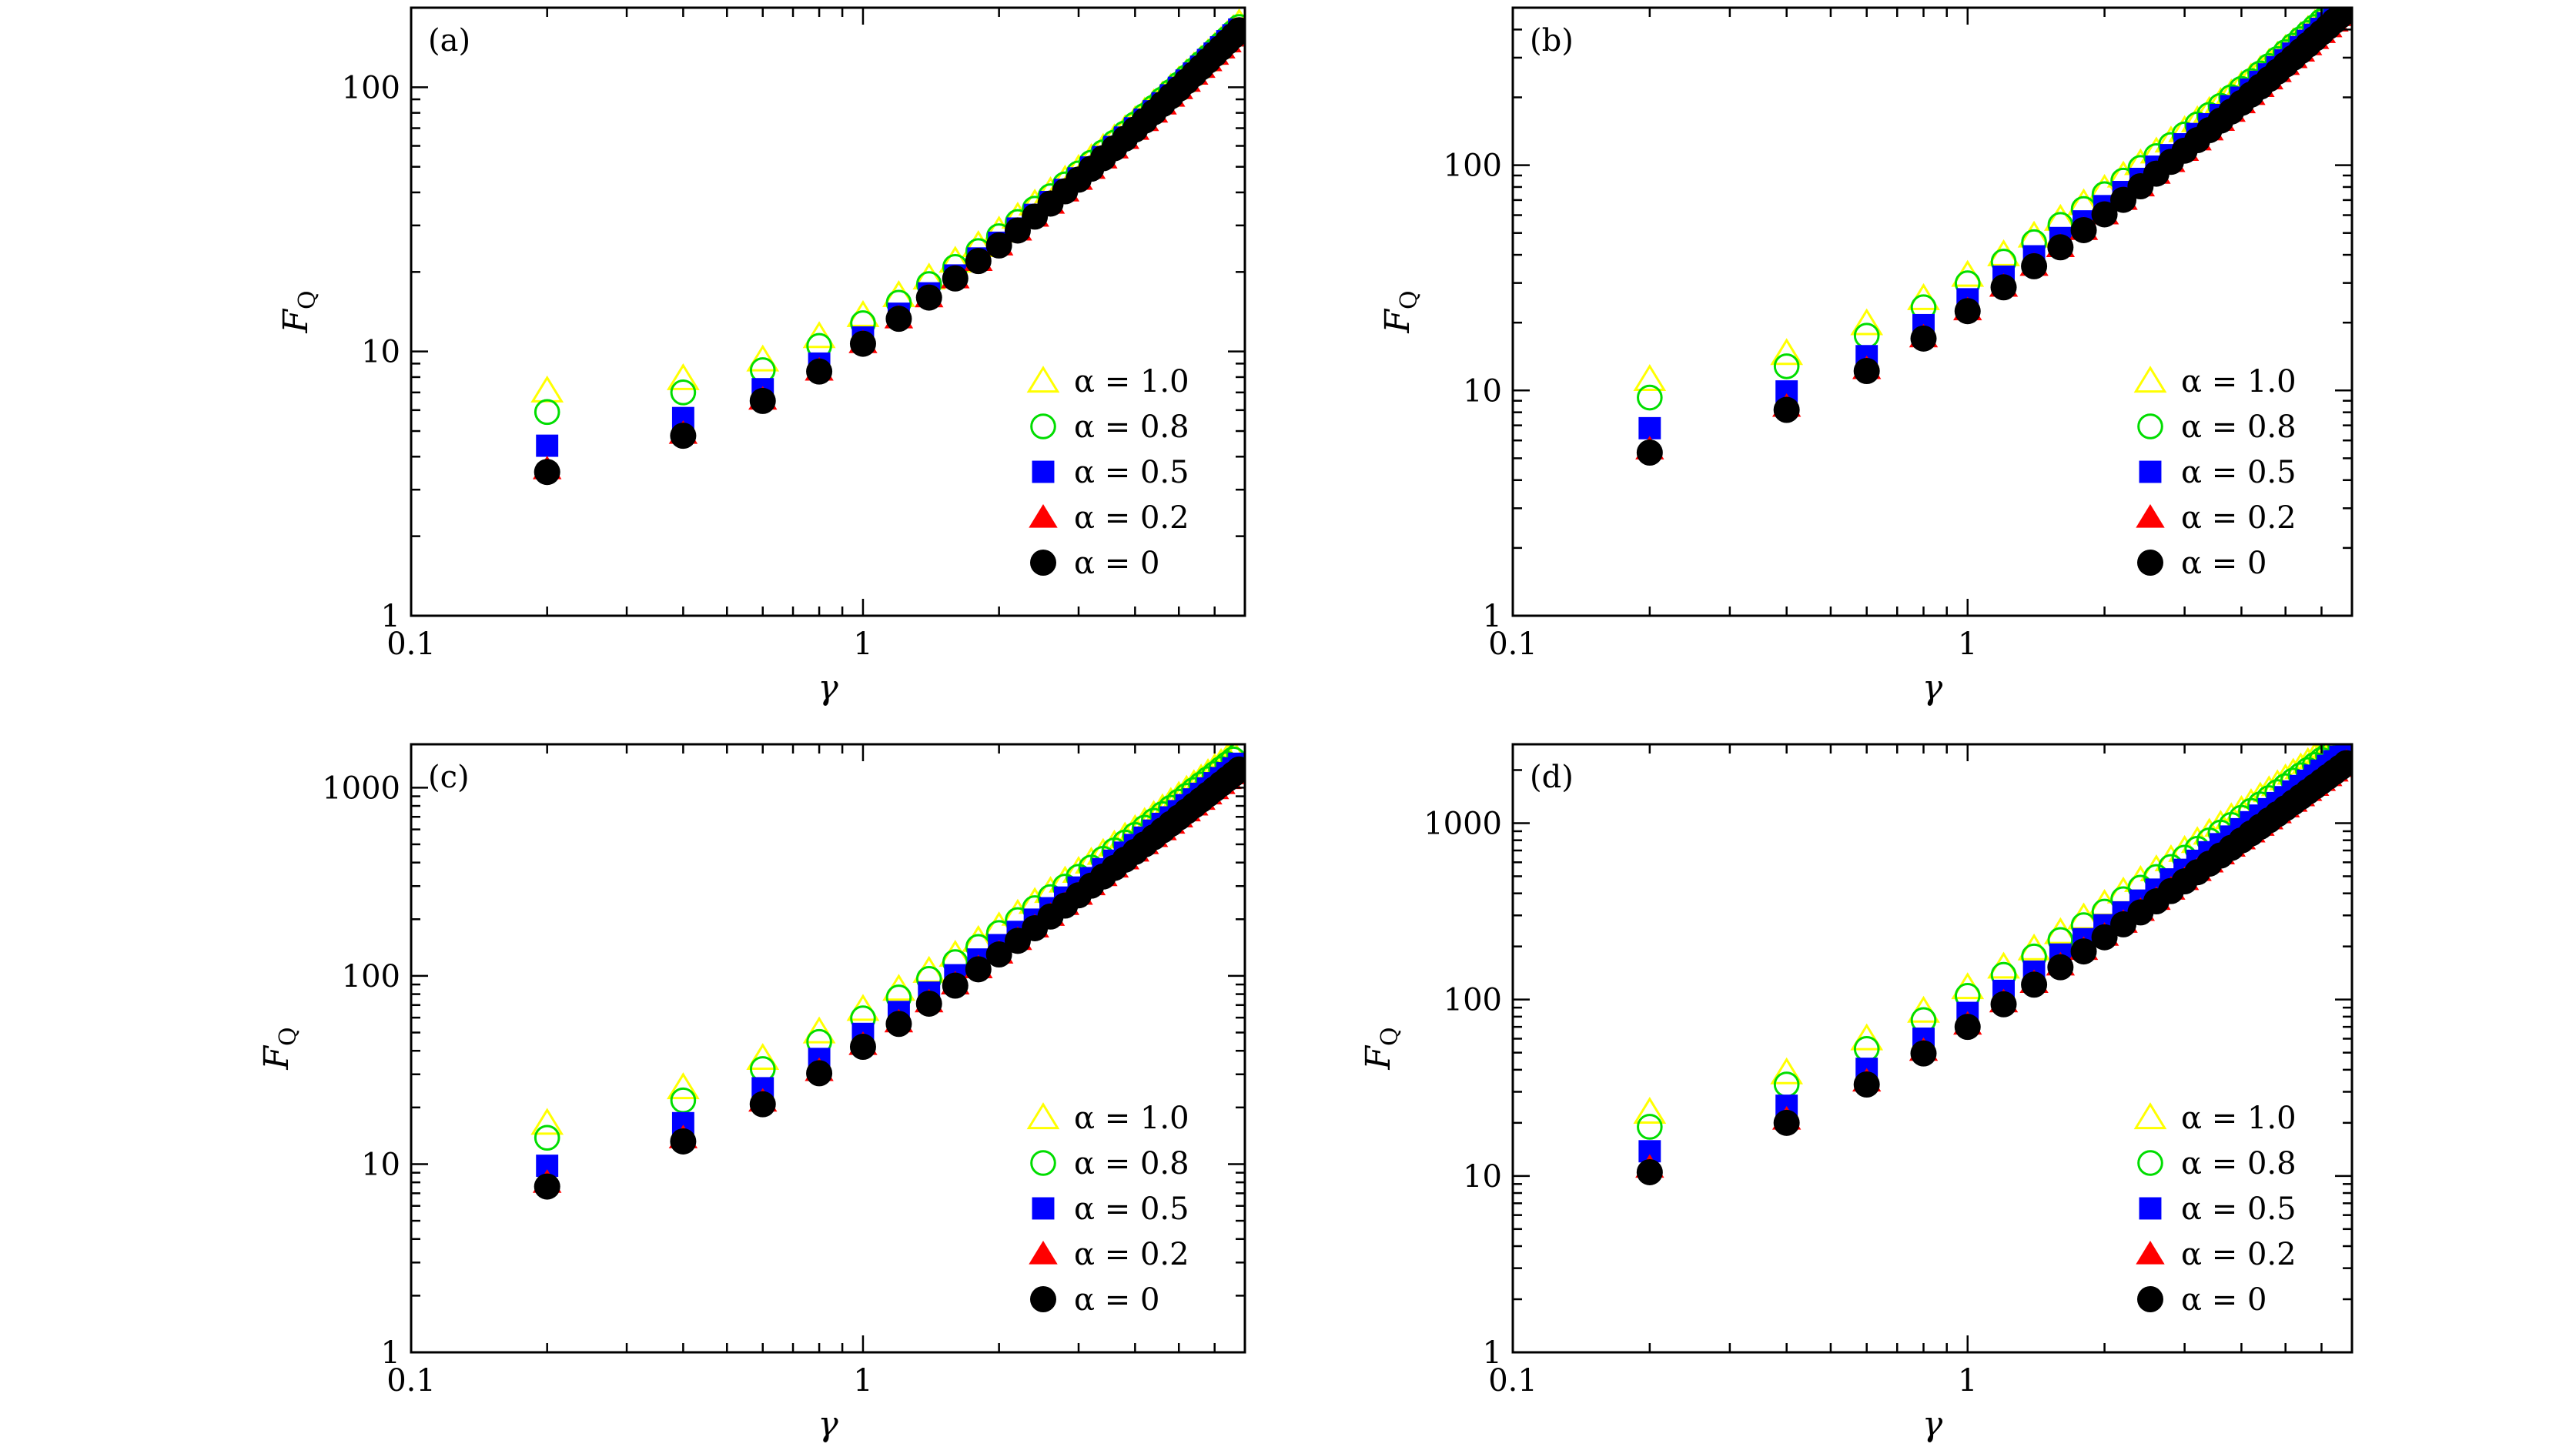 This screenshot has height=1447, width=2576. I want to click on plot-frame, so click(828, 311).